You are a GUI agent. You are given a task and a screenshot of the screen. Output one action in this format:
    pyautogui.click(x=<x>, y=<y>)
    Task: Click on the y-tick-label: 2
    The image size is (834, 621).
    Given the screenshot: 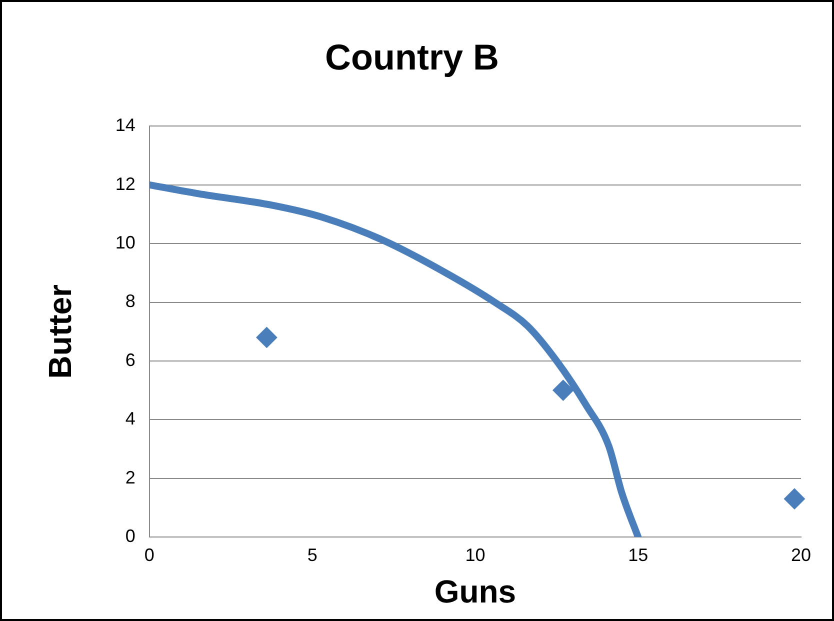 What is the action you would take?
    pyautogui.click(x=130, y=477)
    